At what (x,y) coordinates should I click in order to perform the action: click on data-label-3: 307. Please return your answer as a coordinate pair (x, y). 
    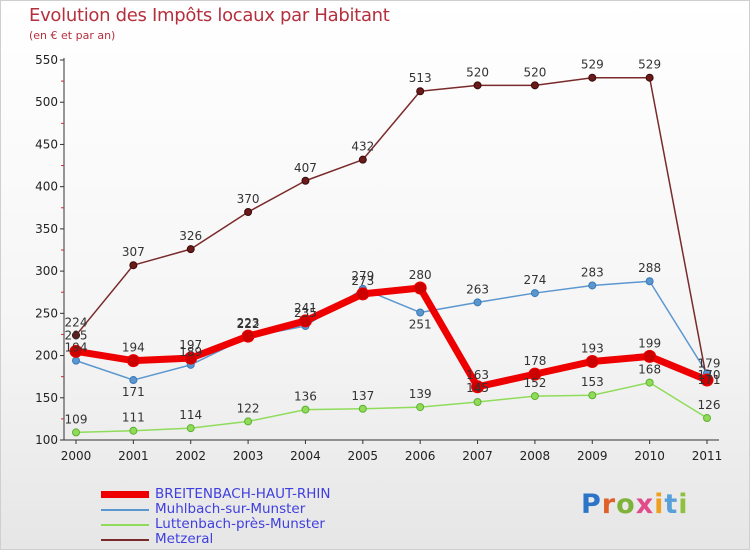
    Looking at the image, I should click on (133, 252).